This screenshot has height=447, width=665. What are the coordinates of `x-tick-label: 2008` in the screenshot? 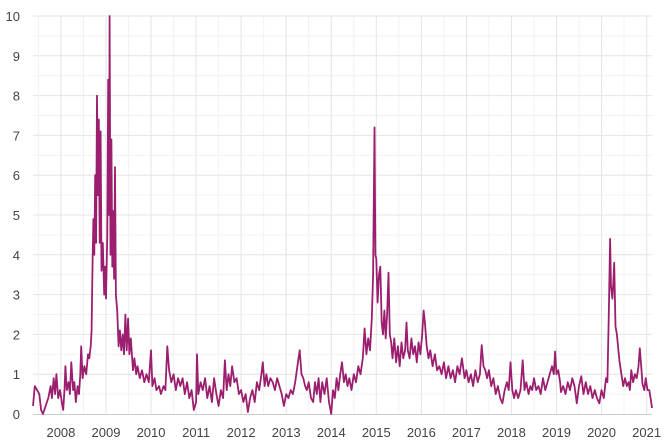 It's located at (60, 432).